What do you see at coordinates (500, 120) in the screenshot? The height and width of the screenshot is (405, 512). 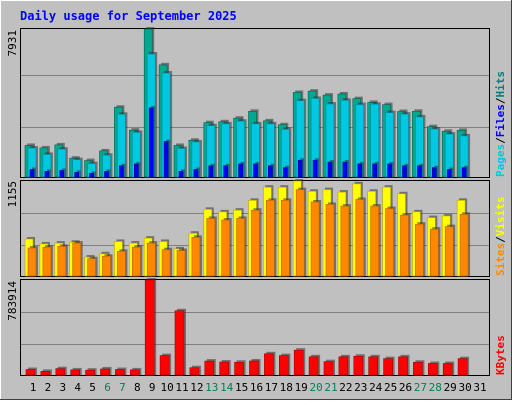 I see `legend-item-files: Files` at bounding box center [500, 120].